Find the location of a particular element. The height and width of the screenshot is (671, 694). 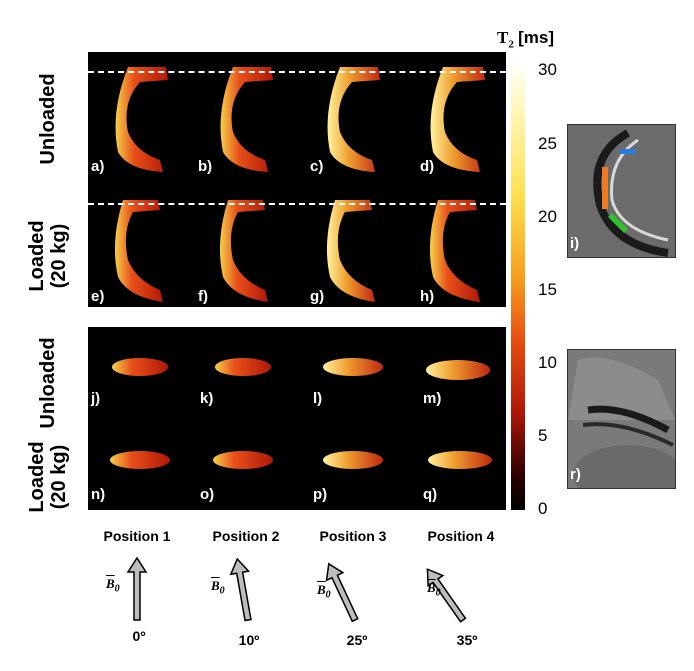

map-l is located at coordinates (353, 367).